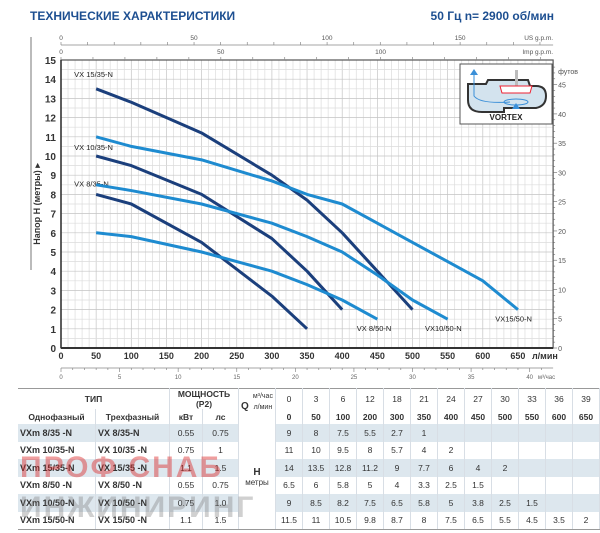  I want to click on x-tick-label: 50, so click(96, 356).